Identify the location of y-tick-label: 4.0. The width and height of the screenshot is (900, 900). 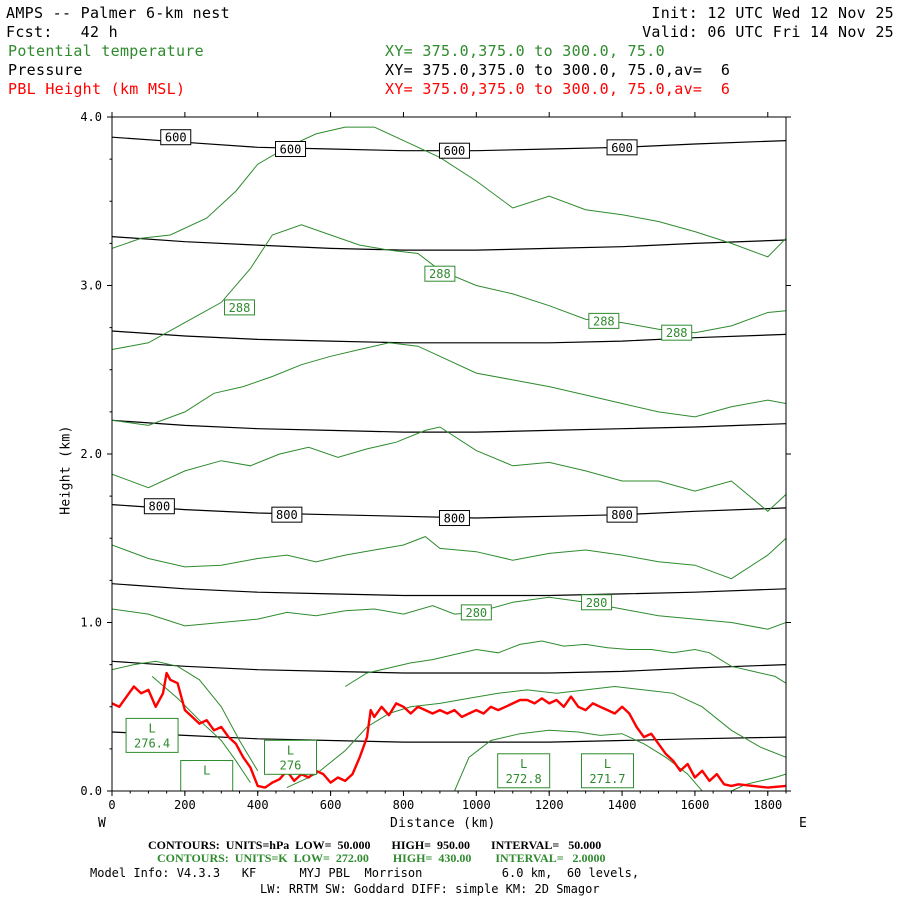
(91, 117).